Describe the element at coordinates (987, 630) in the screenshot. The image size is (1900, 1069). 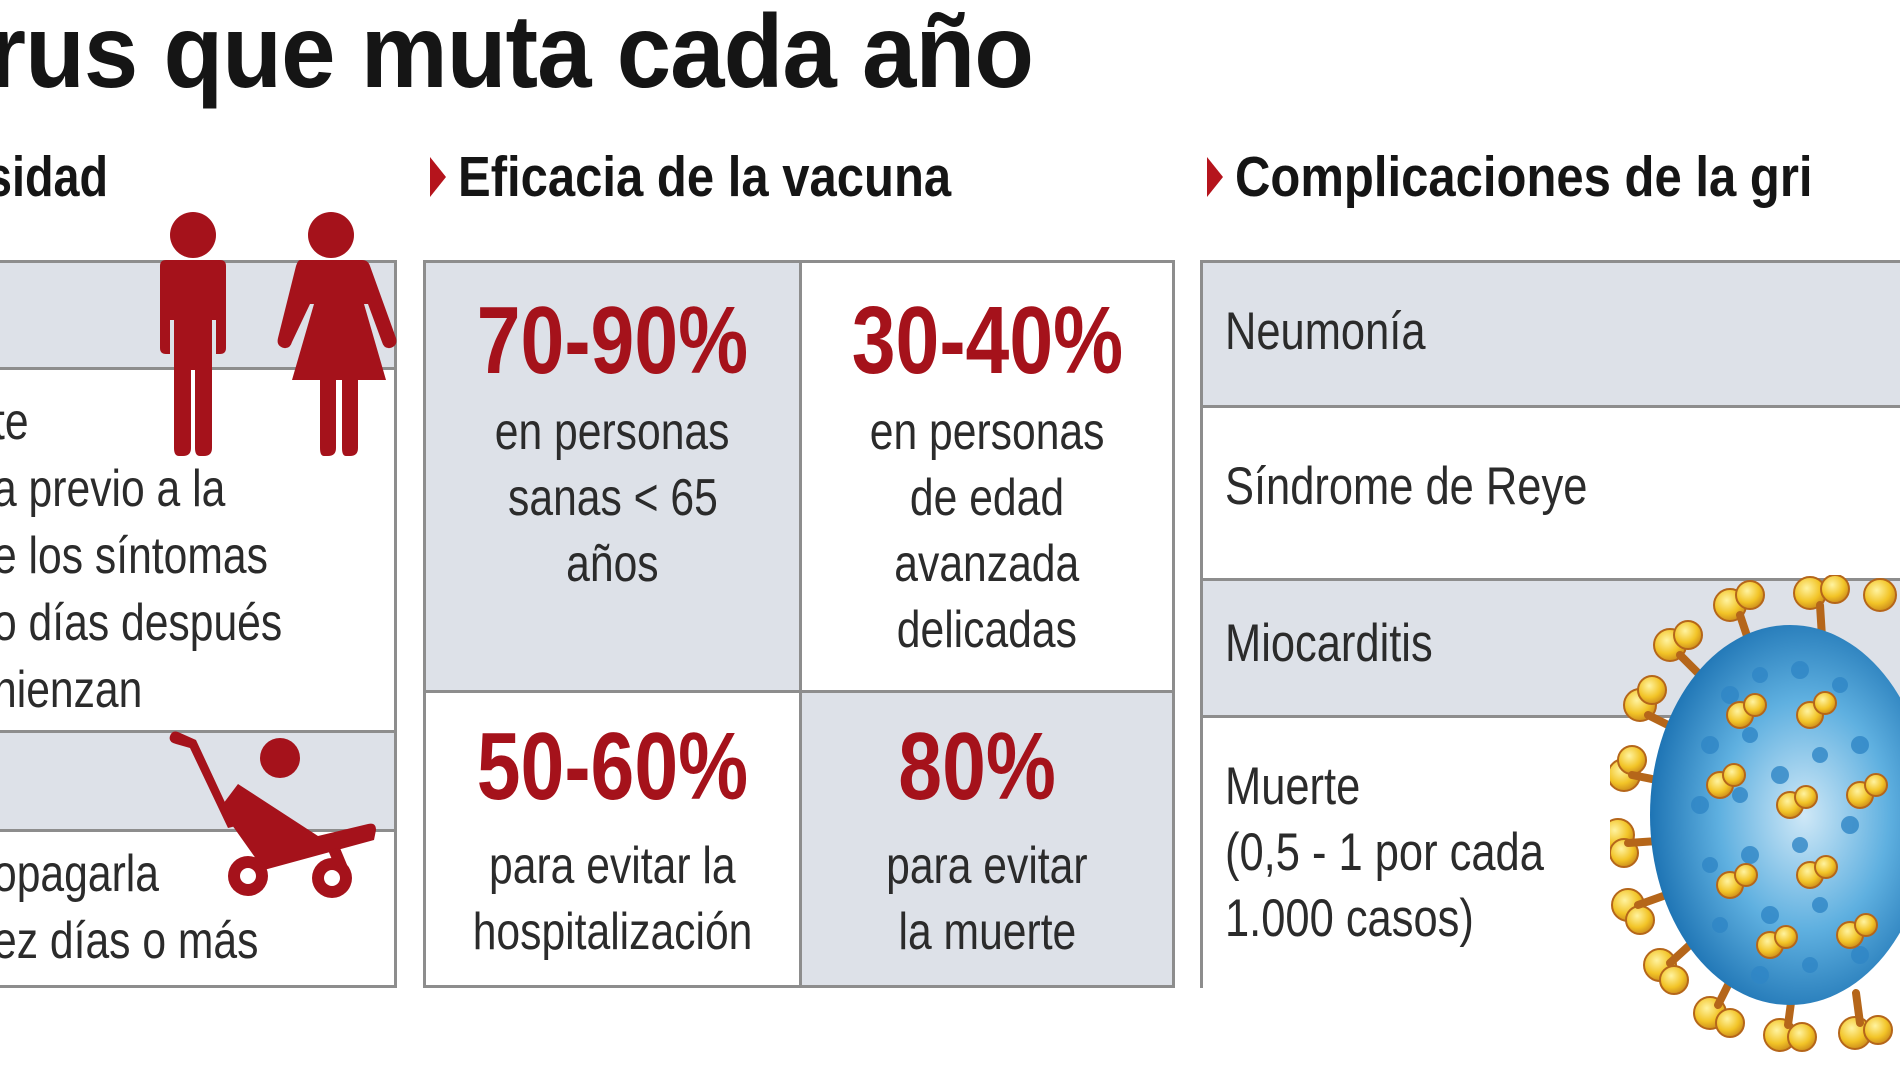
I see `vaccine-desc-line: delicadas` at that location.